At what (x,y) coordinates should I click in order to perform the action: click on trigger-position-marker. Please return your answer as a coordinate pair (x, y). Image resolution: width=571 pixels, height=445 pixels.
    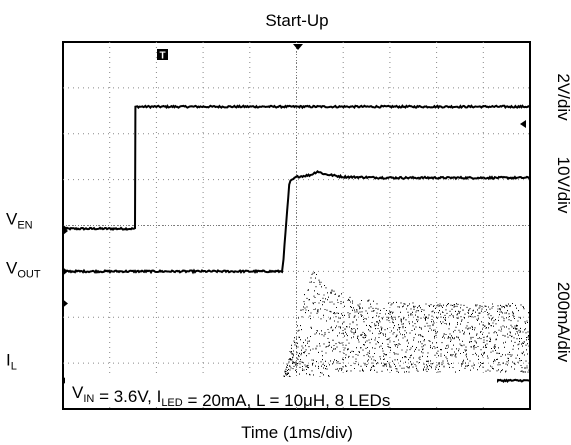
    Looking at the image, I should click on (298, 47).